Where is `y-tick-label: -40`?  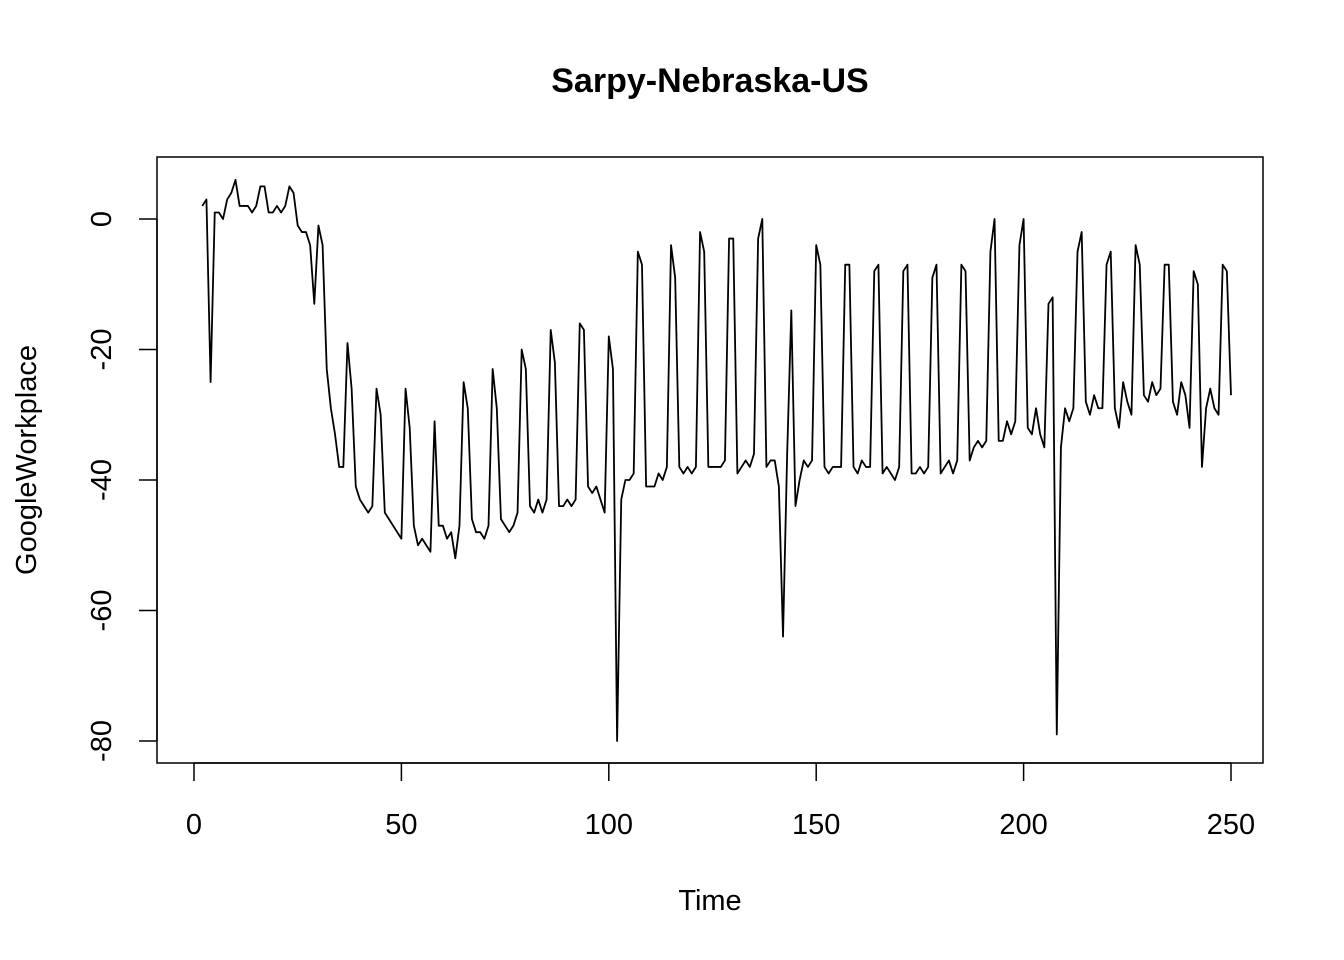
y-tick-label: -40 is located at coordinates (102, 480).